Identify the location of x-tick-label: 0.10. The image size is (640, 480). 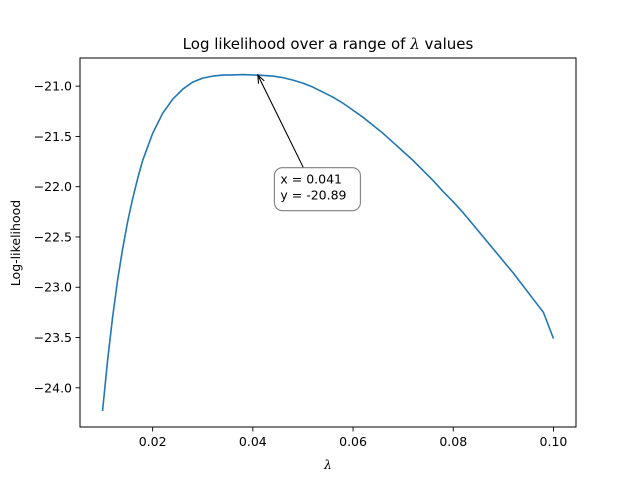
(554, 441).